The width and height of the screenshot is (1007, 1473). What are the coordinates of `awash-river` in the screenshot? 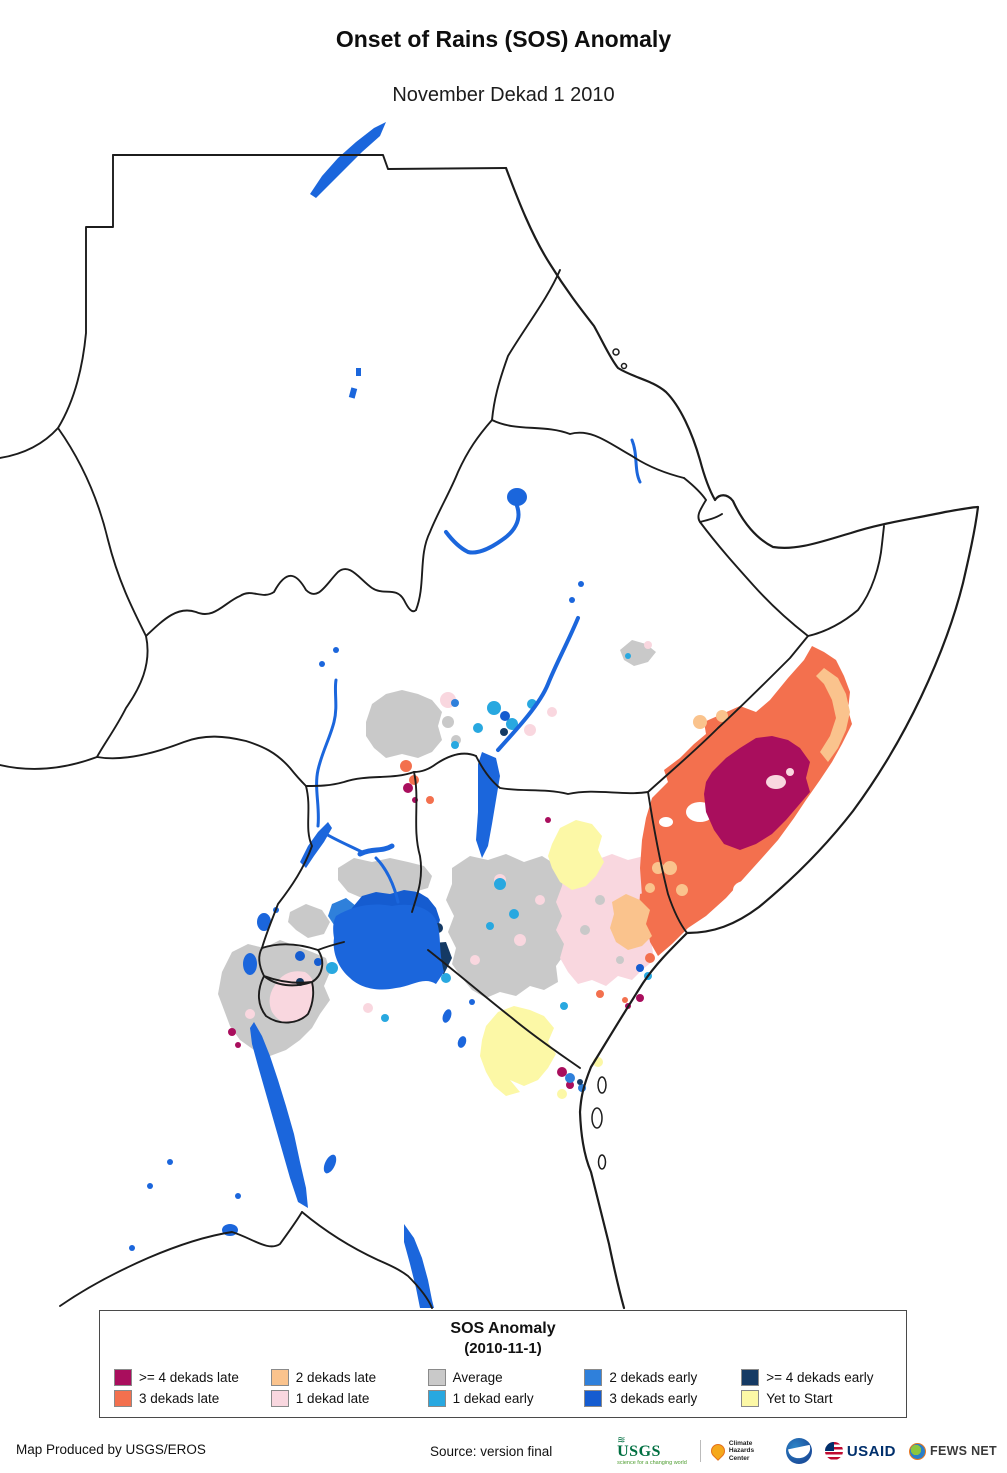 It's located at (636, 461).